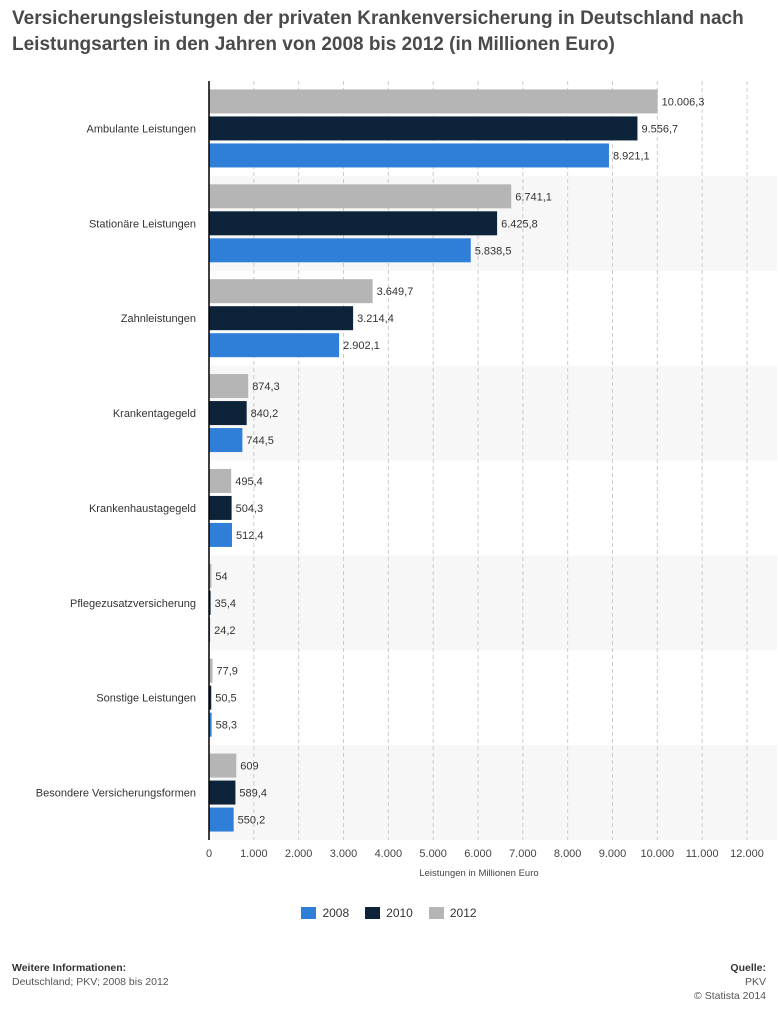  What do you see at coordinates (478, 854) in the screenshot?
I see `x-tick-label: 6.000` at bounding box center [478, 854].